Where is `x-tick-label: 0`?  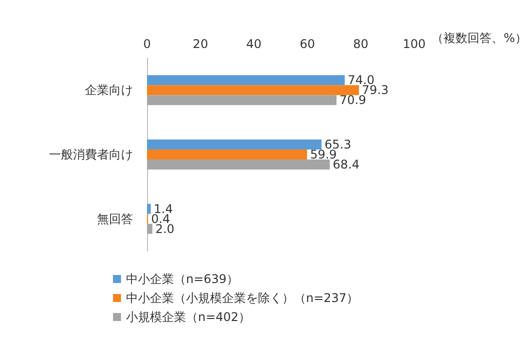 x-tick-label: 0 is located at coordinates (147, 44).